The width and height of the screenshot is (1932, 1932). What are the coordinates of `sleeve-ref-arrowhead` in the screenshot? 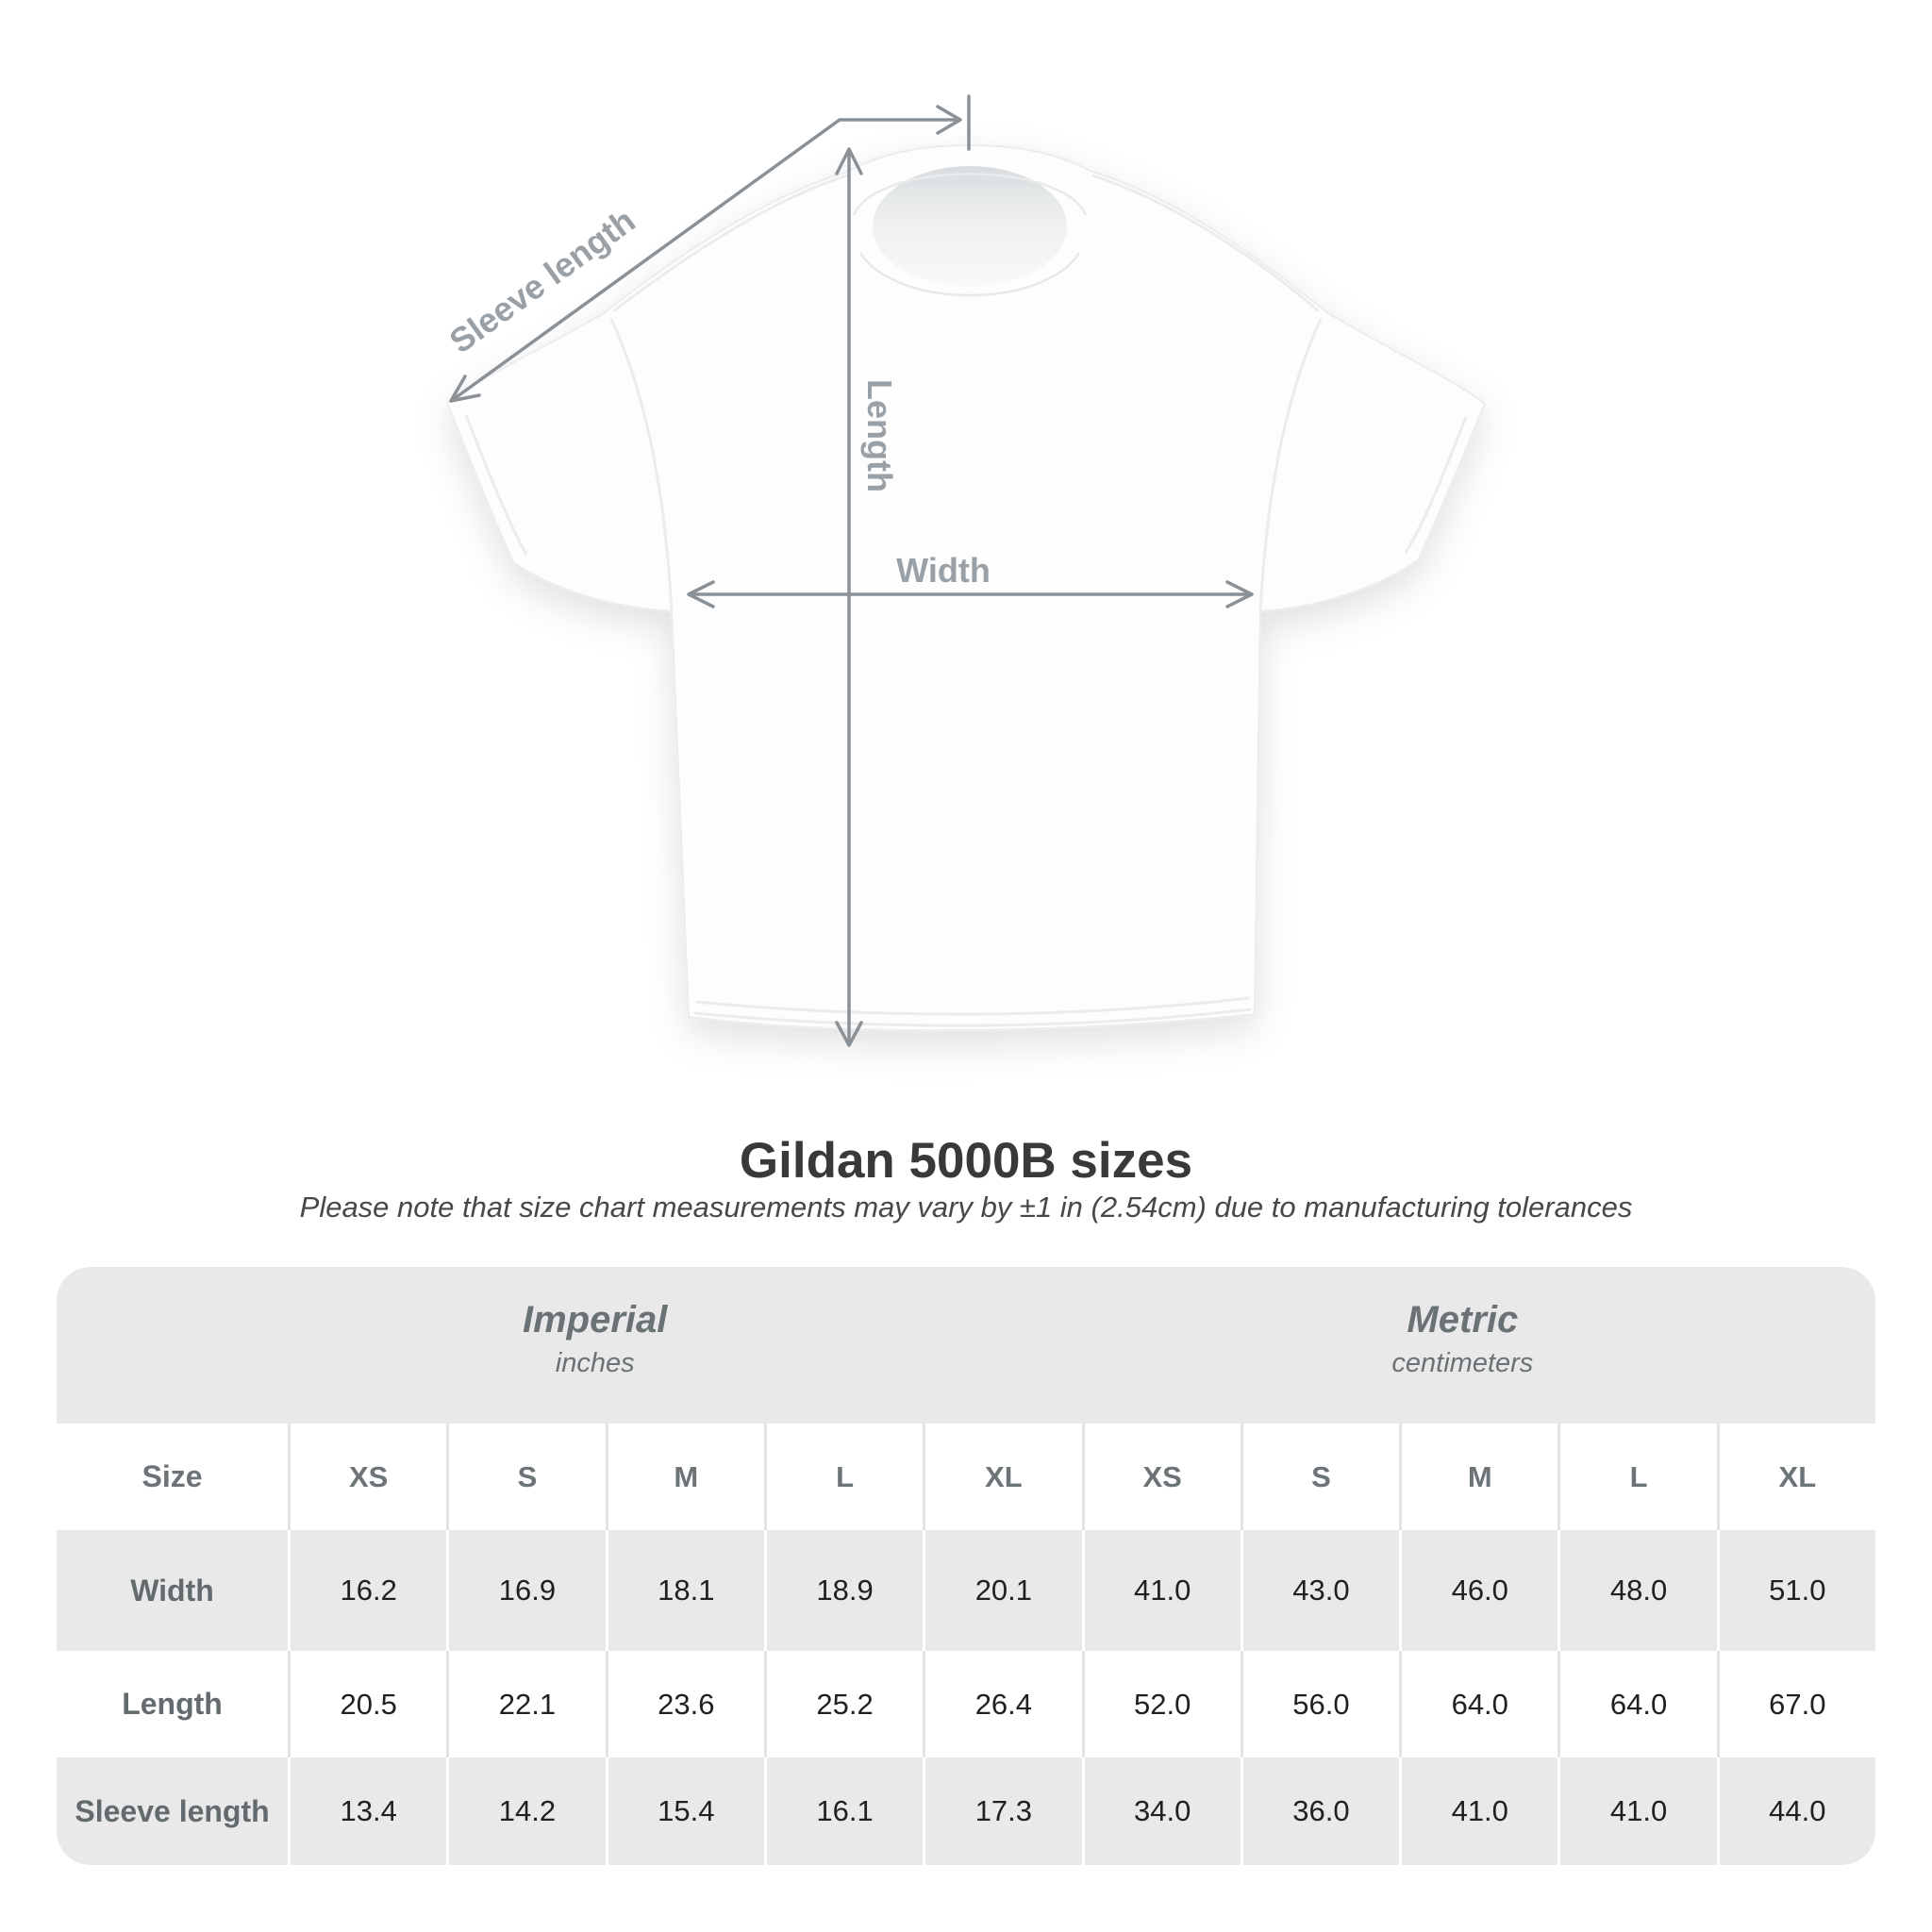 It's located at (949, 120).